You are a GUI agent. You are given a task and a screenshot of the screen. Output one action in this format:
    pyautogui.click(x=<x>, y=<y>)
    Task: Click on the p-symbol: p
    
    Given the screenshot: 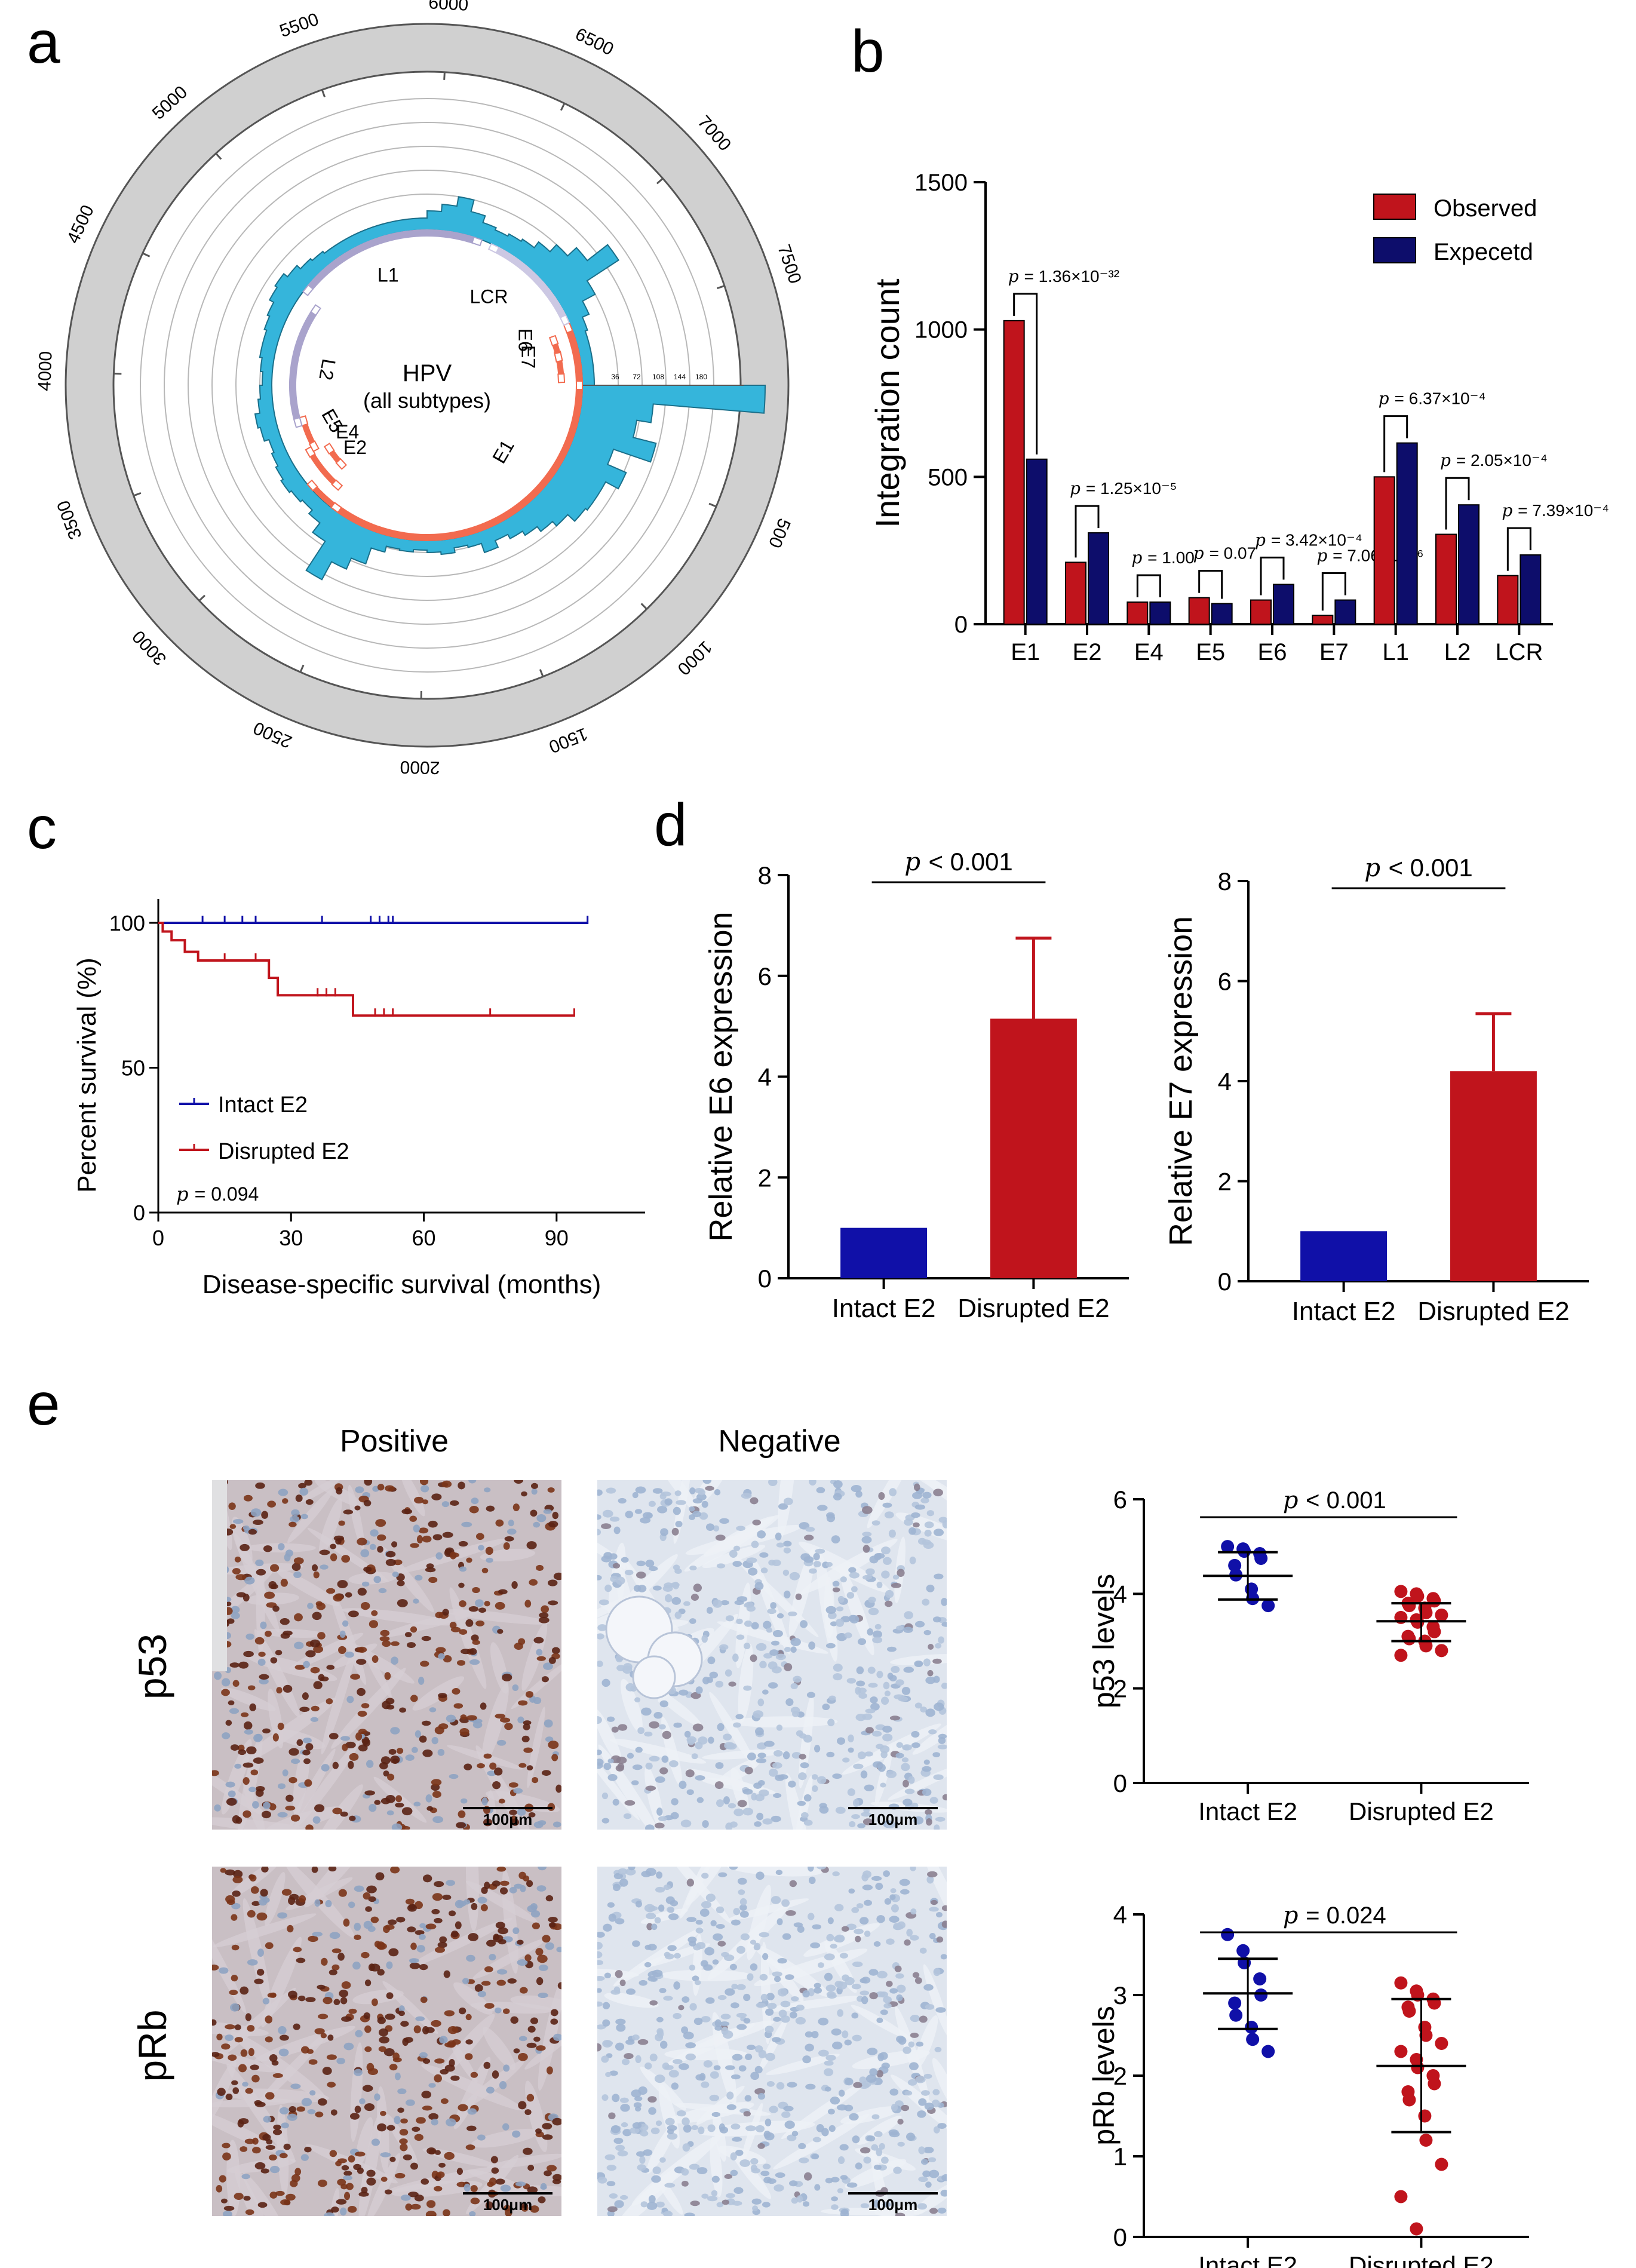 What is the action you would take?
    pyautogui.click(x=1294, y=1915)
    